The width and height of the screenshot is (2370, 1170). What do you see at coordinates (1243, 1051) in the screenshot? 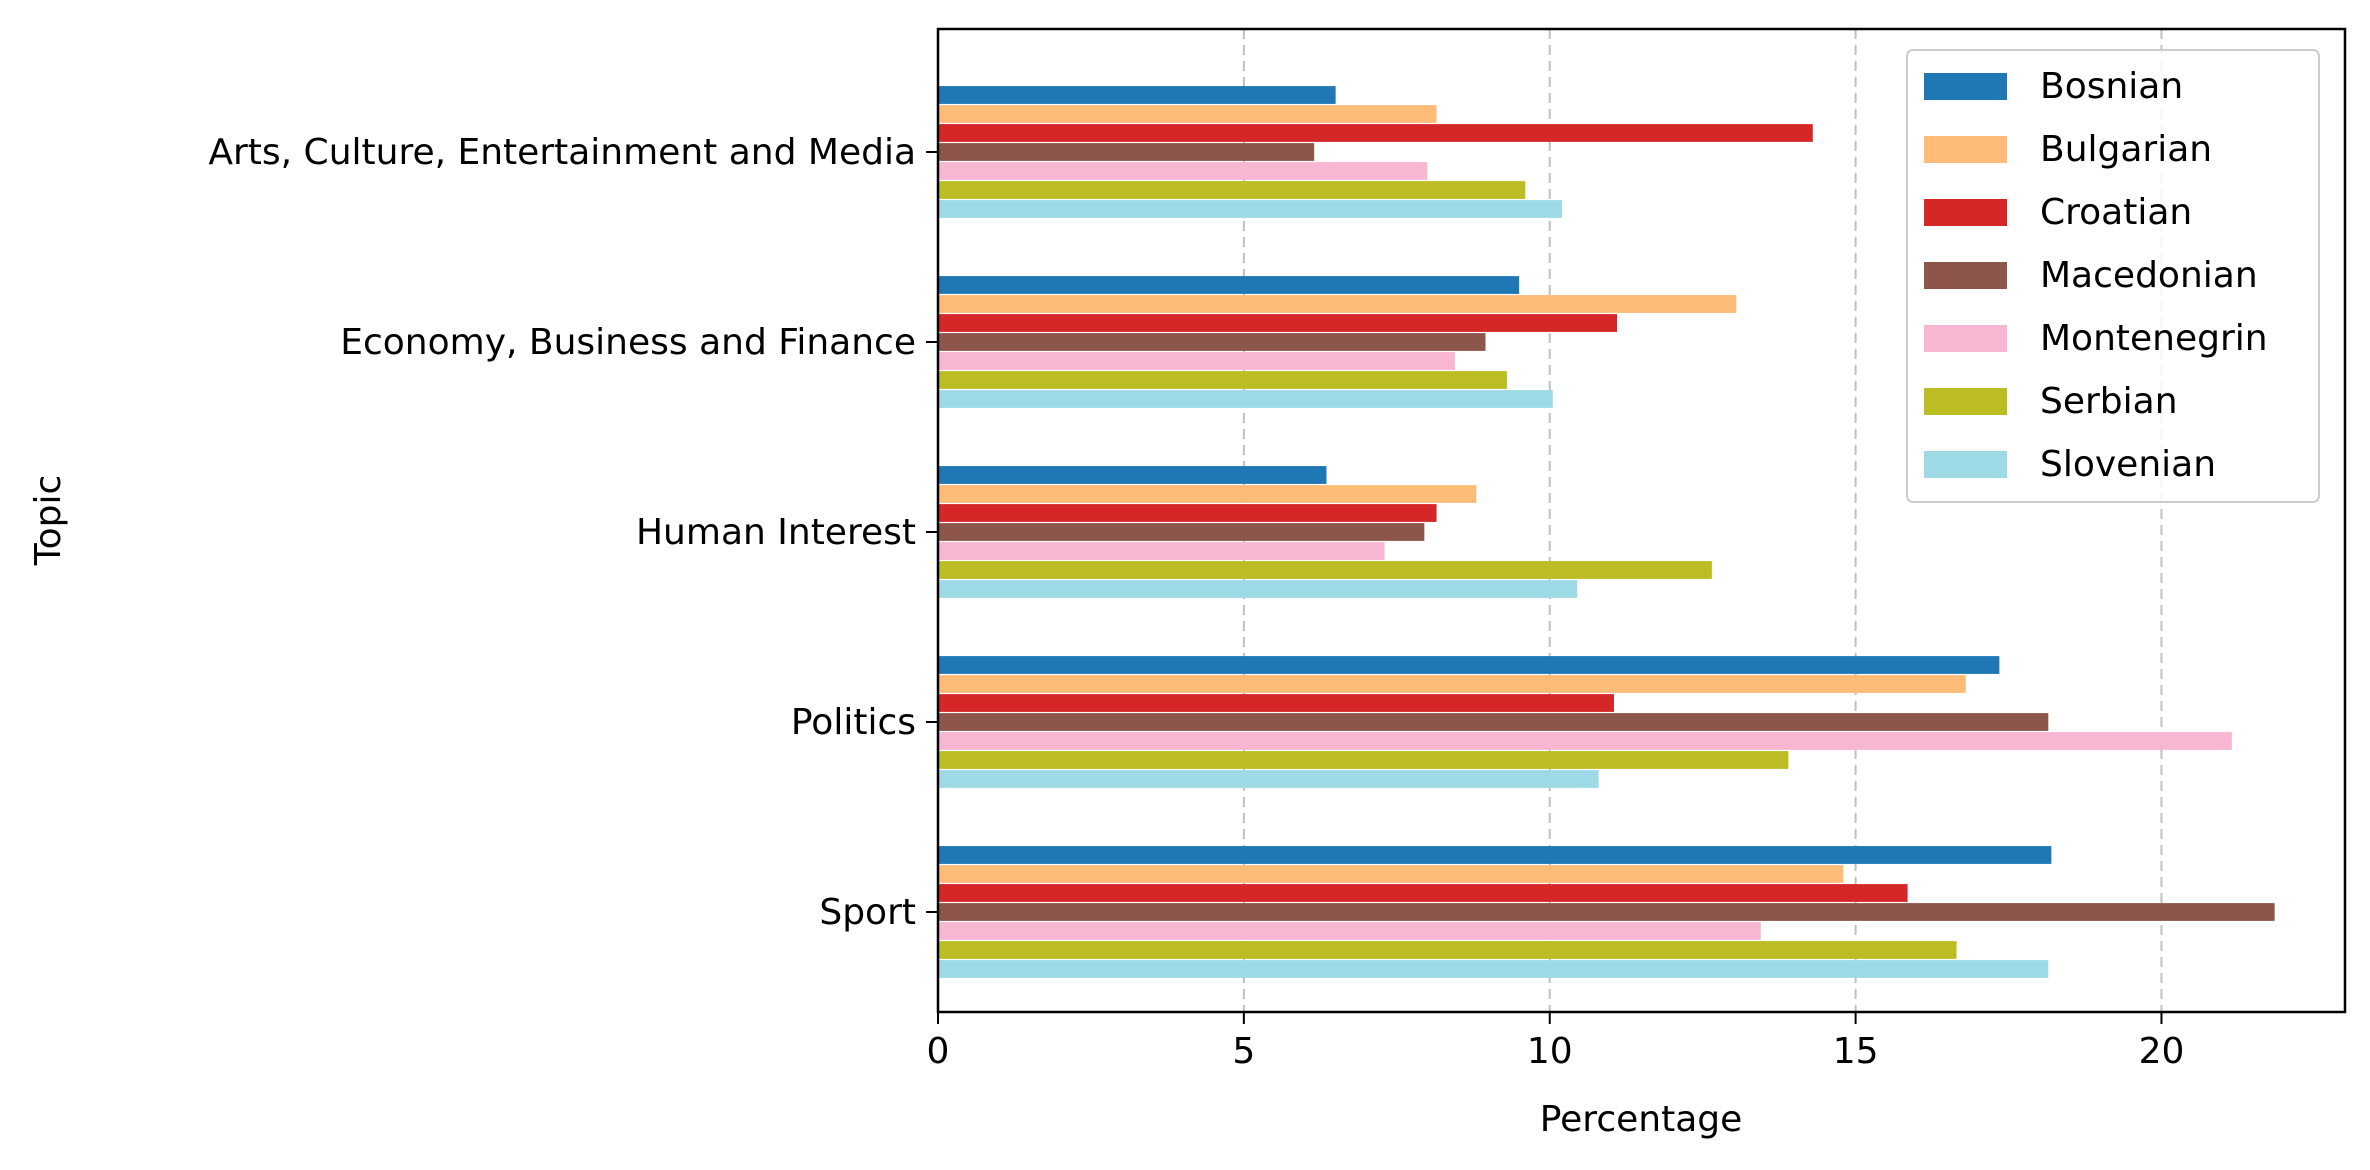
I see `x-tick-label: 5` at bounding box center [1243, 1051].